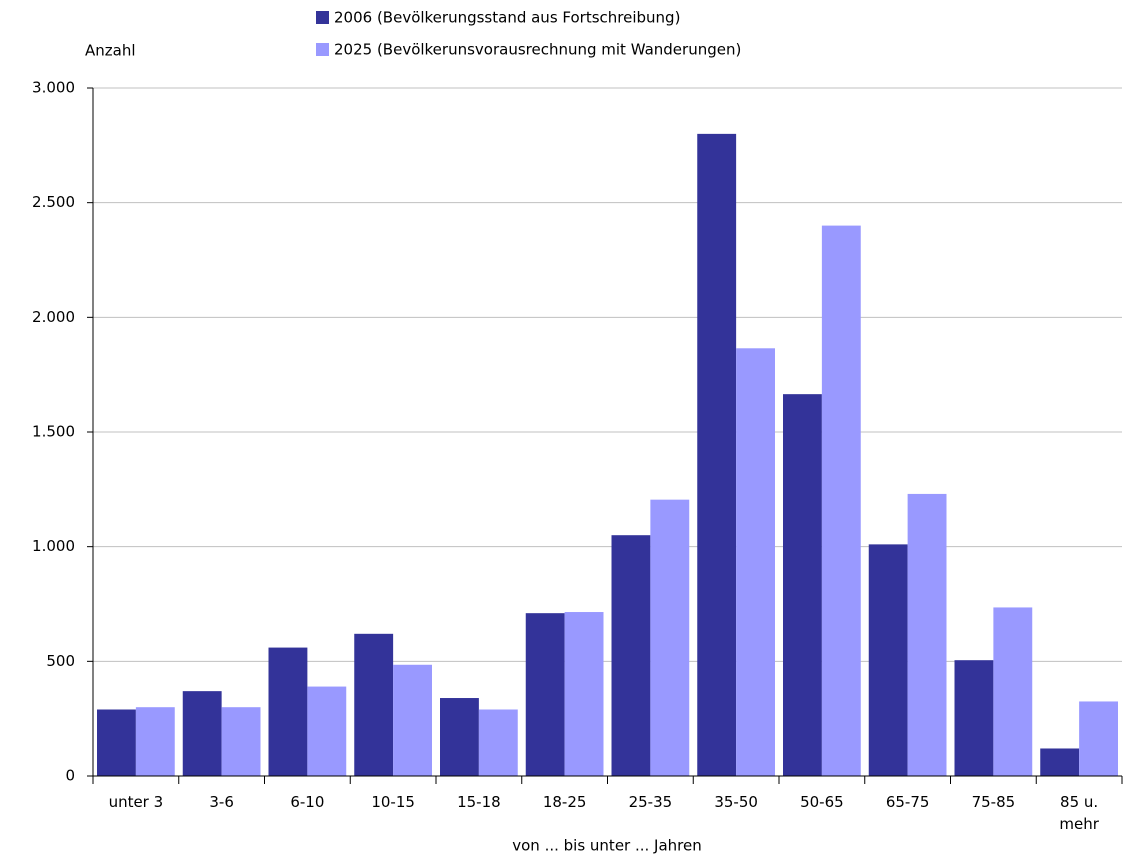 The image size is (1129, 856). Describe the element at coordinates (136, 802) in the screenshot. I see `x-tick-label: unter 3` at that location.